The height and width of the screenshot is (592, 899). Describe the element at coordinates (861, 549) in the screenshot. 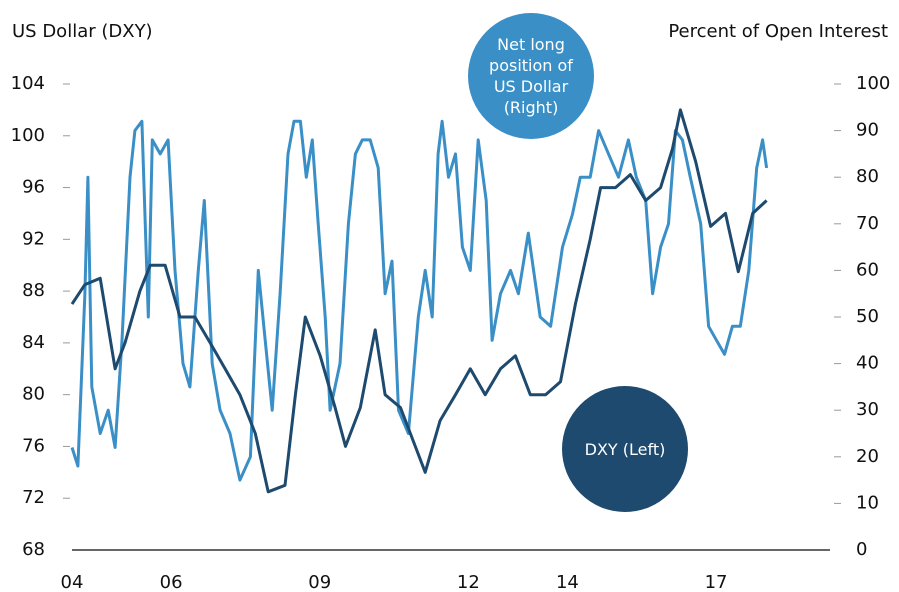

I see `y2-tick-label: 0` at that location.